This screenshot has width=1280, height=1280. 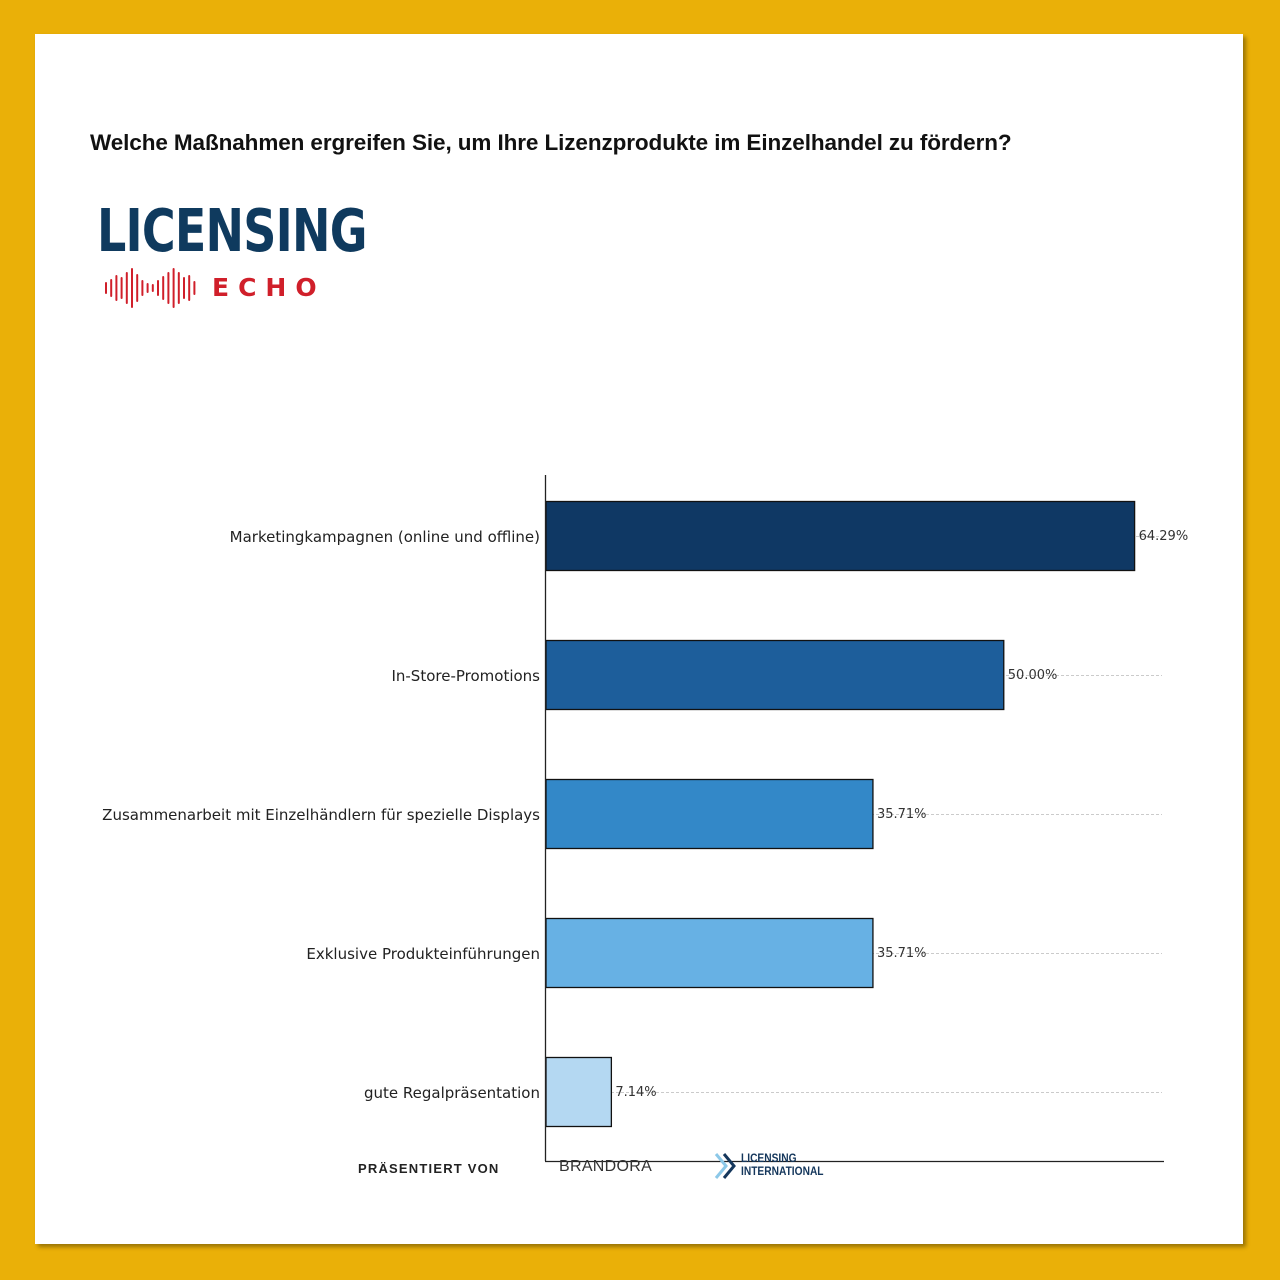 What do you see at coordinates (385, 537) in the screenshot?
I see `category-label: Marketingkampagnen (online und offline)` at bounding box center [385, 537].